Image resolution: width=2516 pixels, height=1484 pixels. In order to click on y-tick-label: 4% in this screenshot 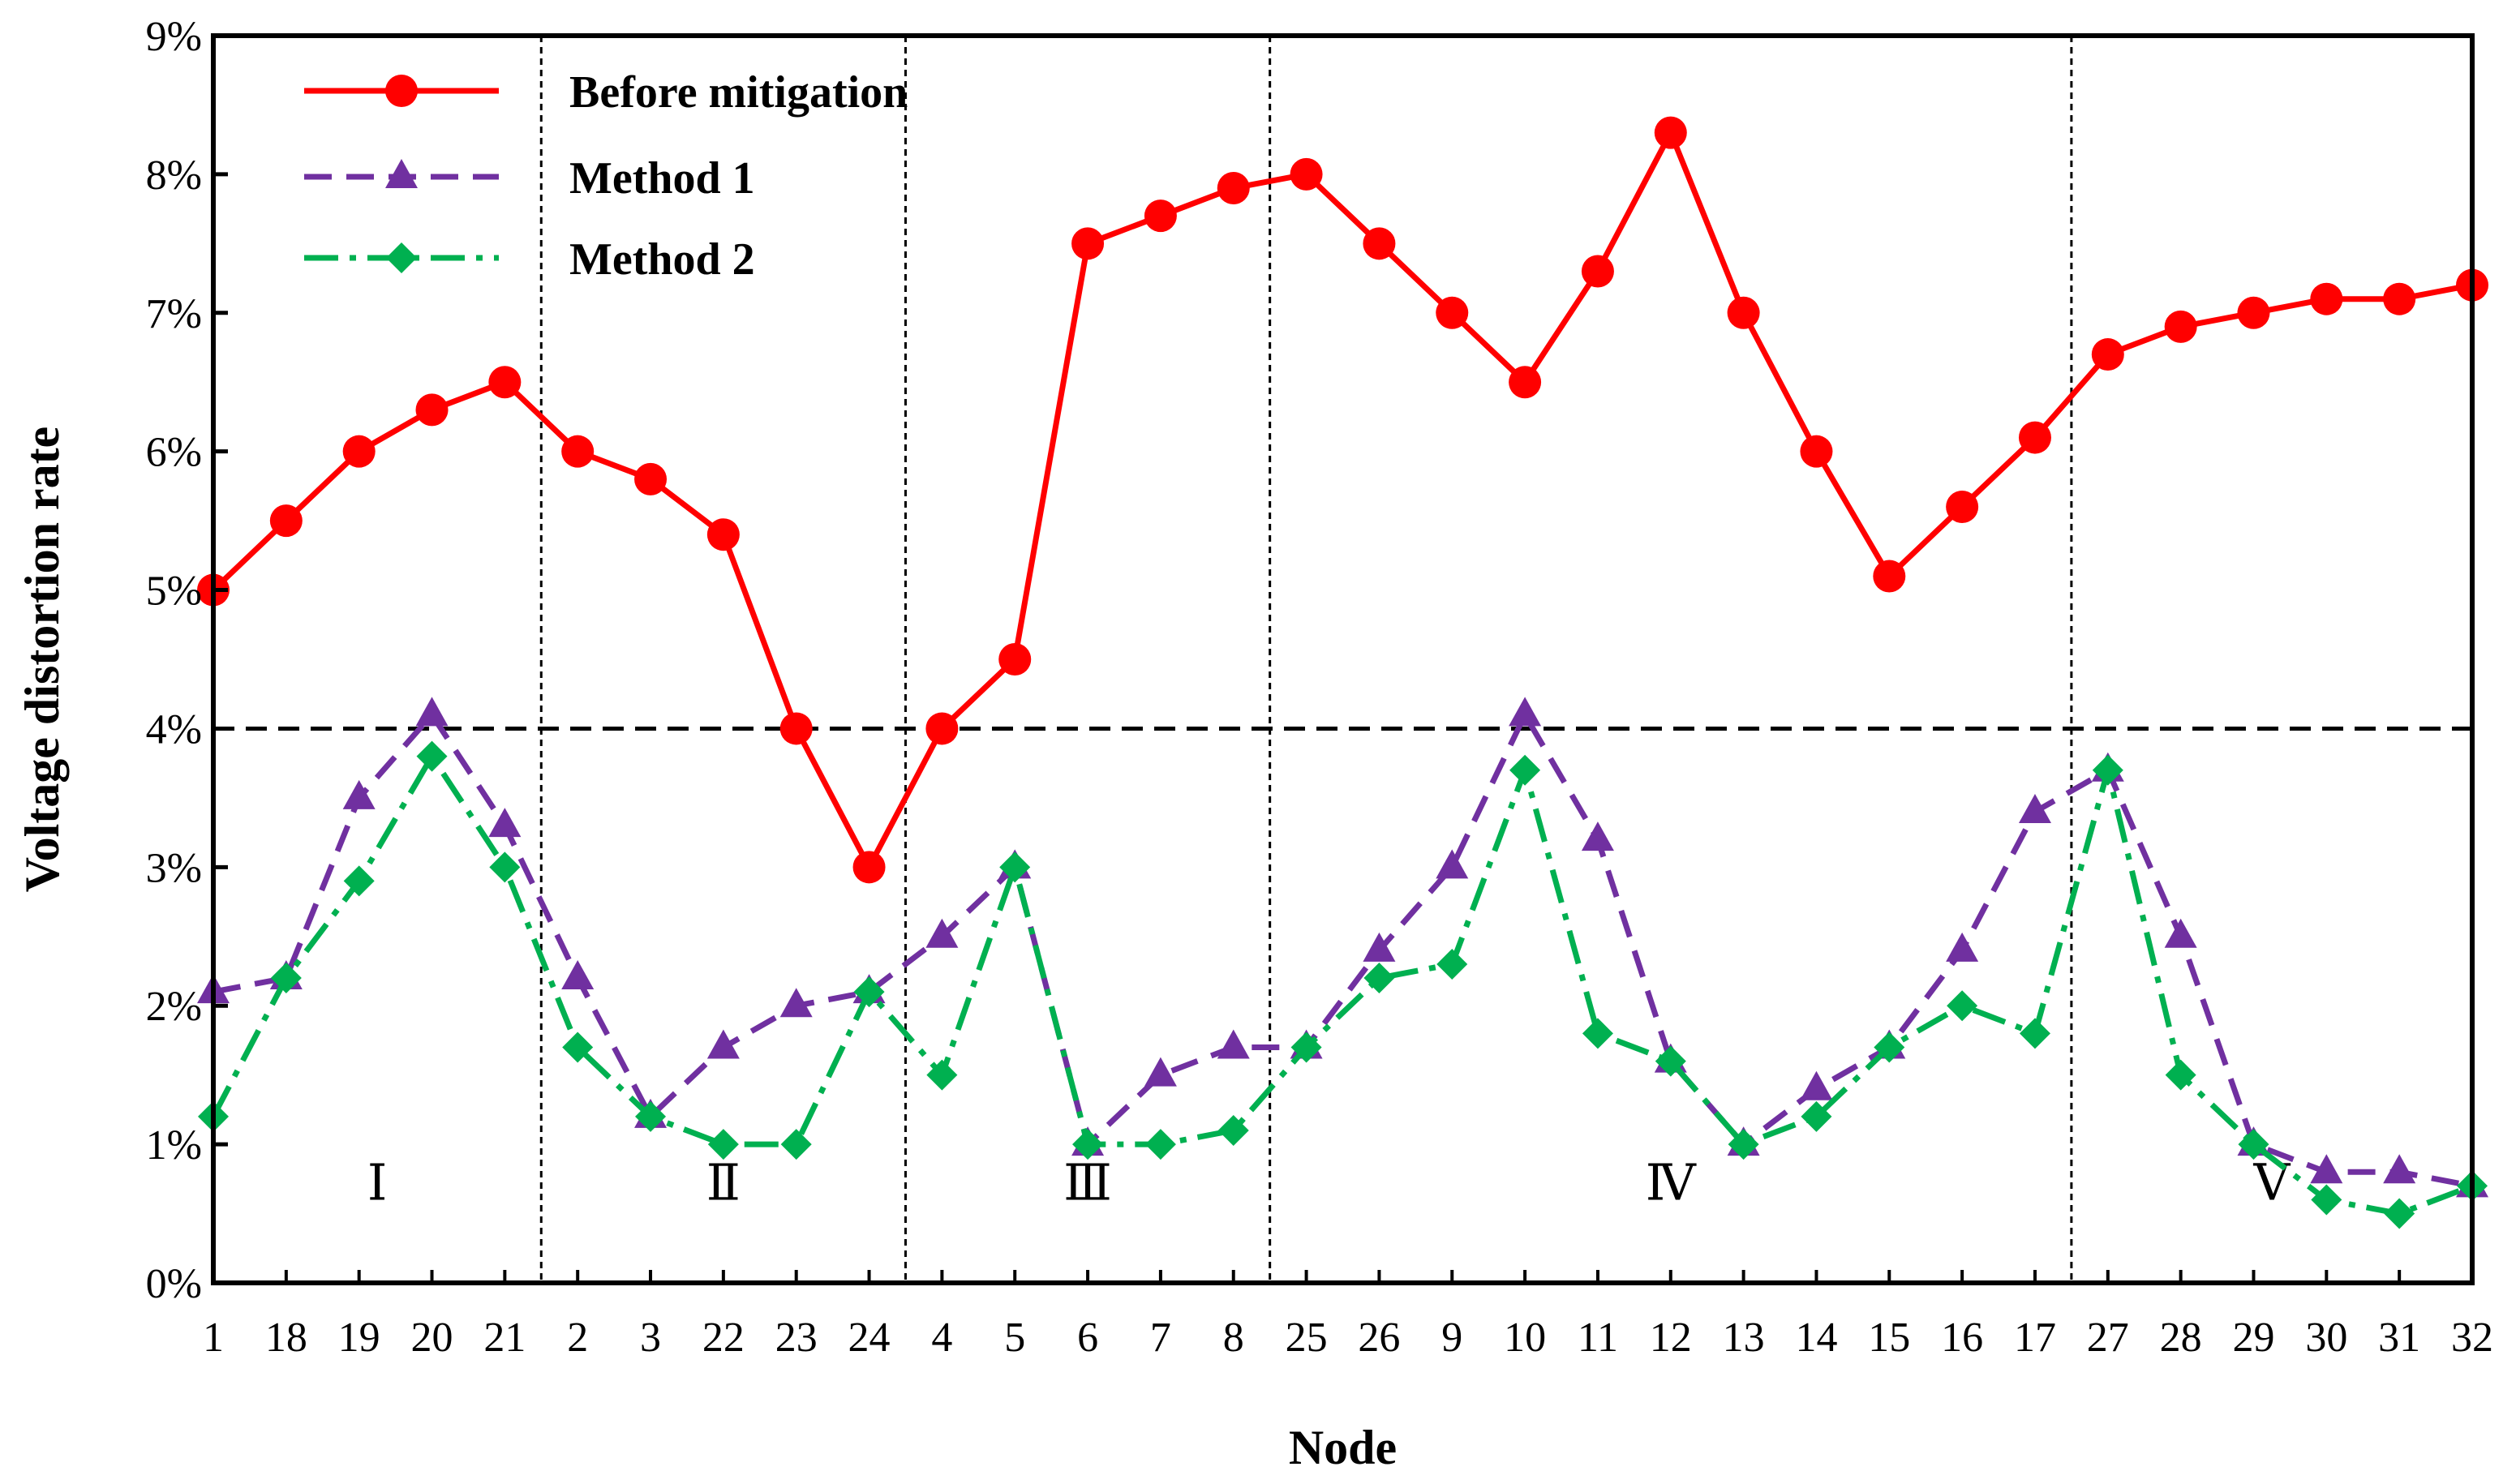, I will do `click(174, 729)`.